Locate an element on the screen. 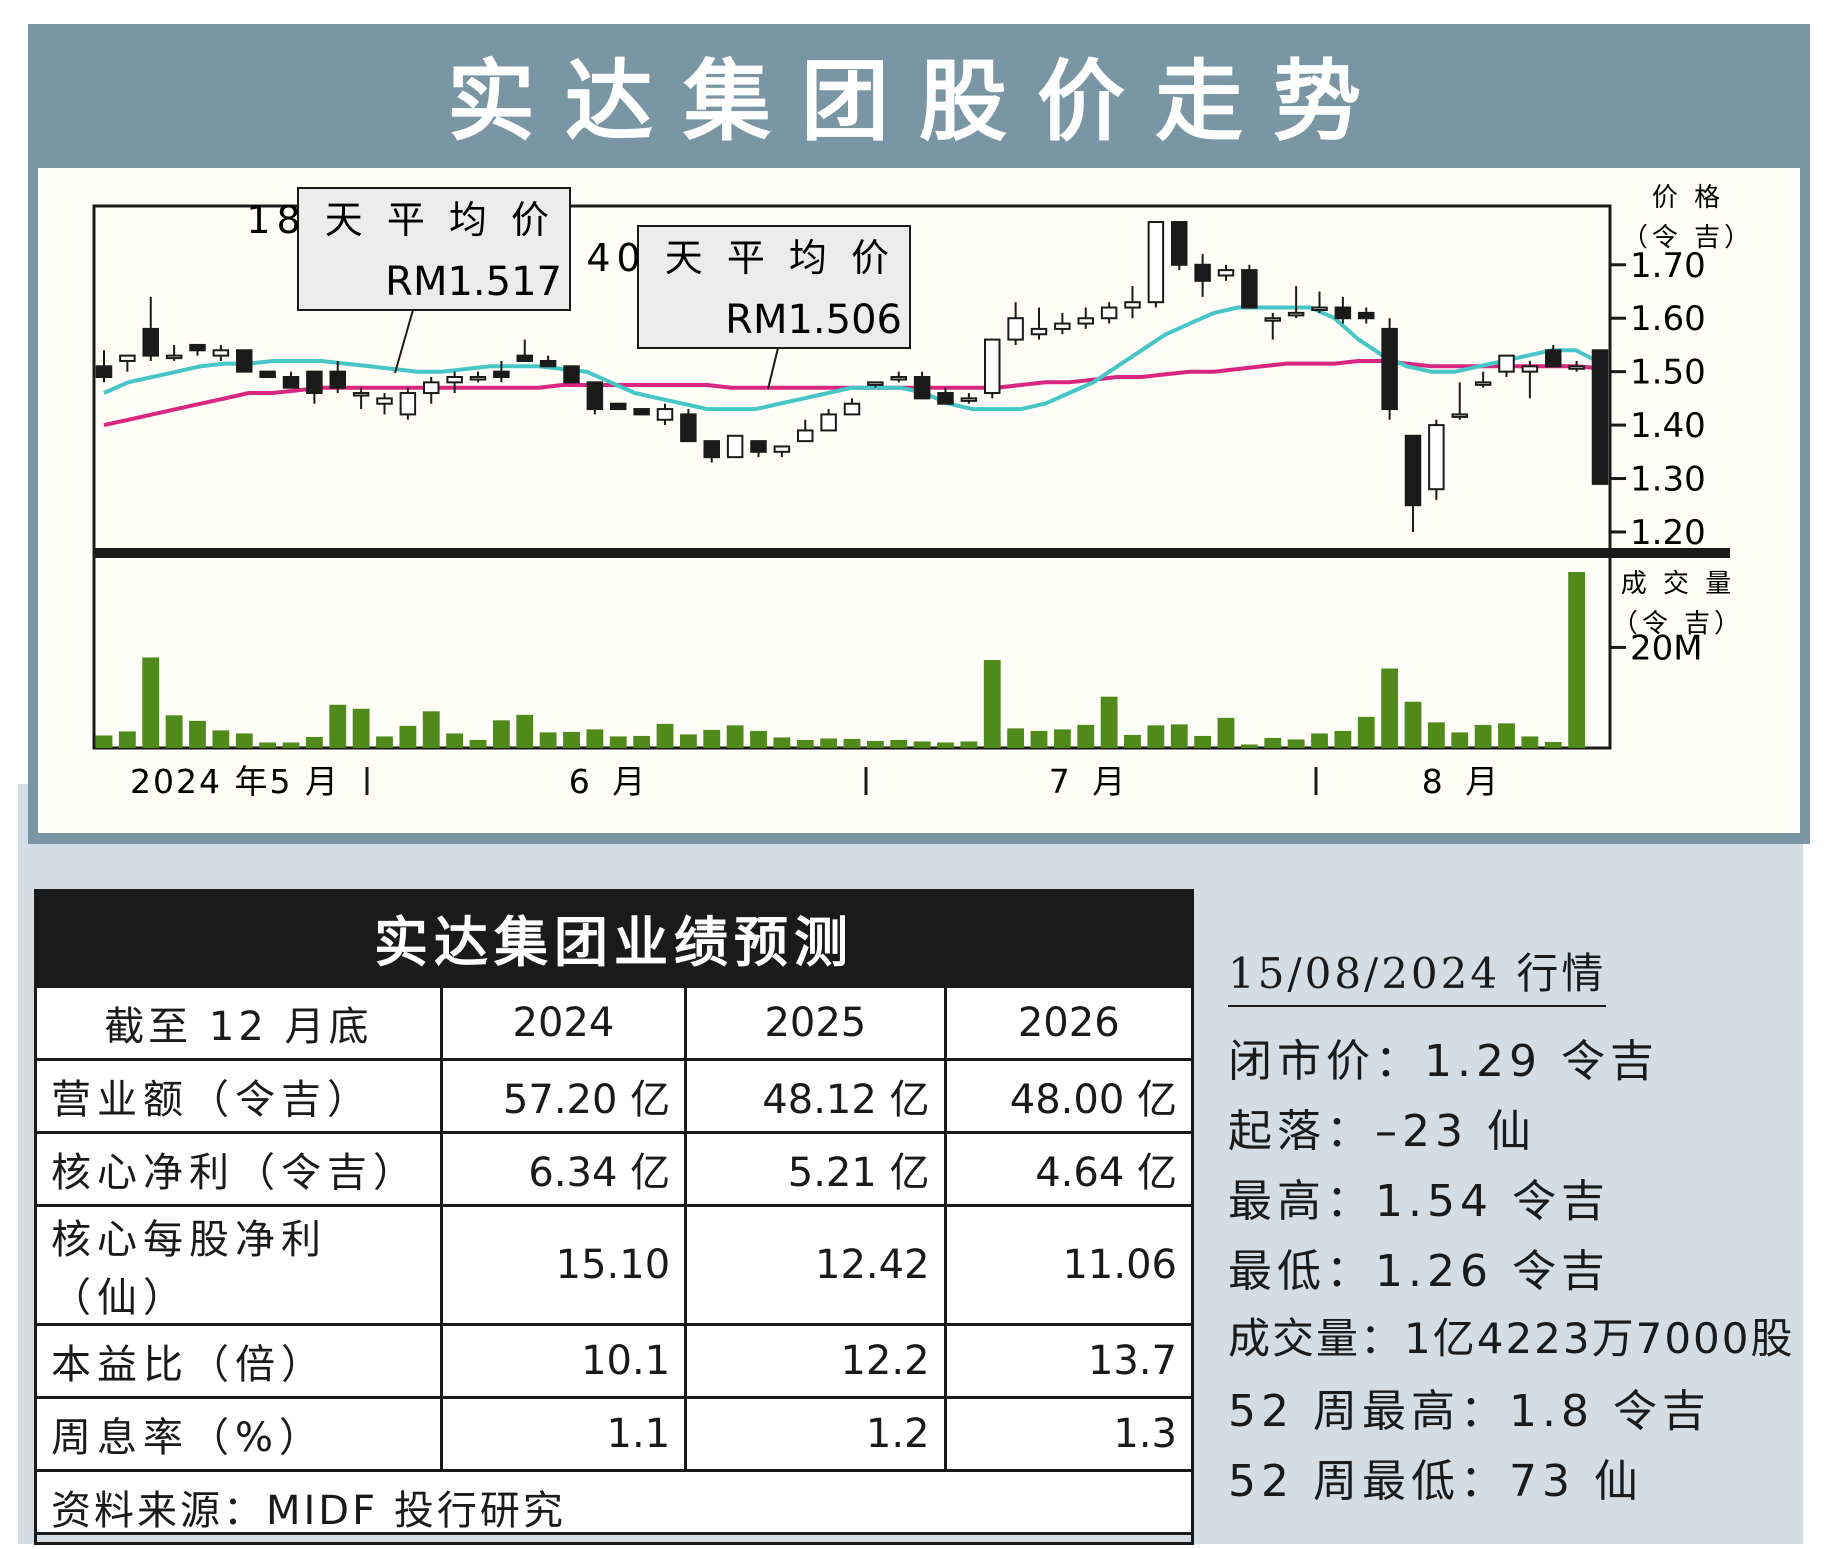  header-cell: 2024 is located at coordinates (563, 1023).